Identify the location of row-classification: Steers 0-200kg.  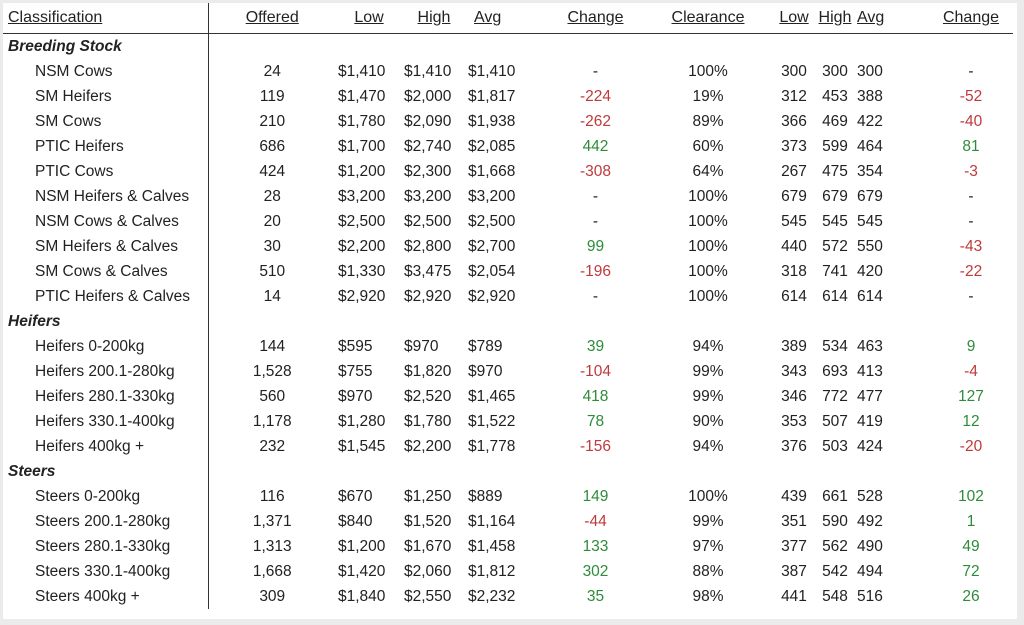
(106, 496).